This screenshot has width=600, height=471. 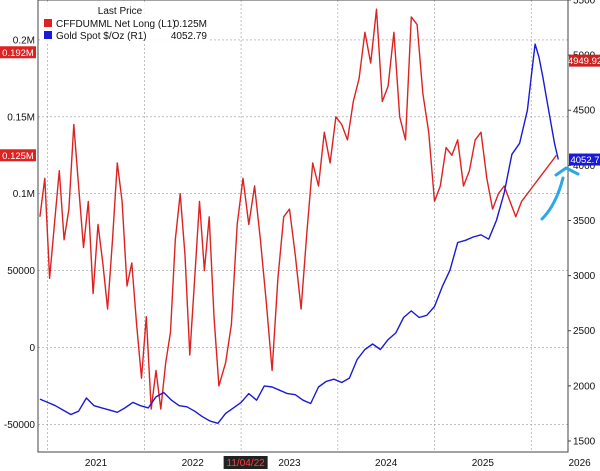 I want to click on legend-value-net-long: 0.125M, so click(x=190, y=24).